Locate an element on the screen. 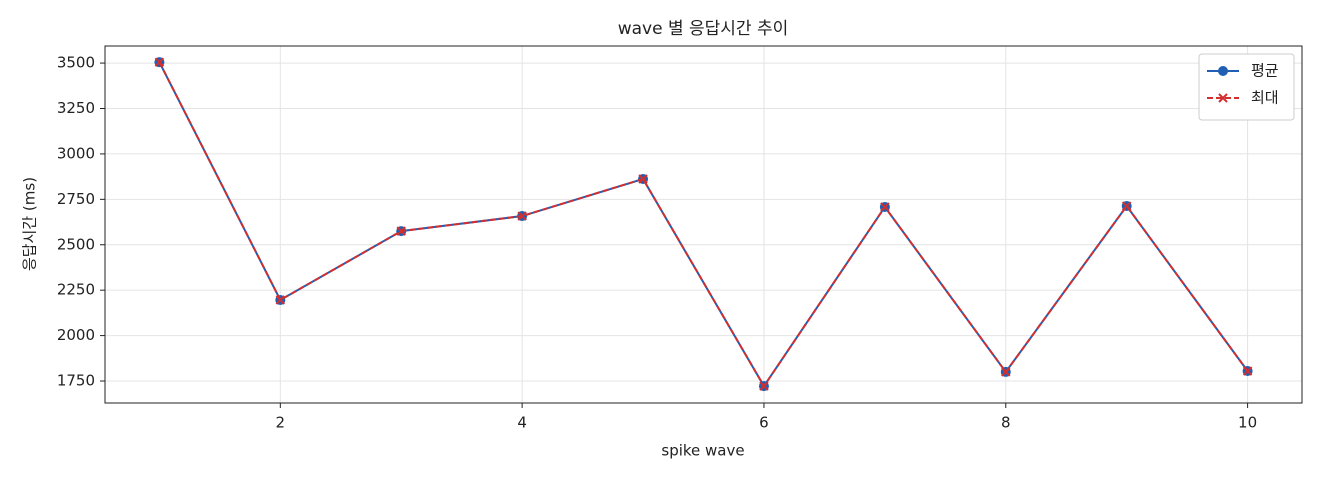 This screenshot has height=484, width=1320. y-tick-label: 2500 is located at coordinates (76, 244).